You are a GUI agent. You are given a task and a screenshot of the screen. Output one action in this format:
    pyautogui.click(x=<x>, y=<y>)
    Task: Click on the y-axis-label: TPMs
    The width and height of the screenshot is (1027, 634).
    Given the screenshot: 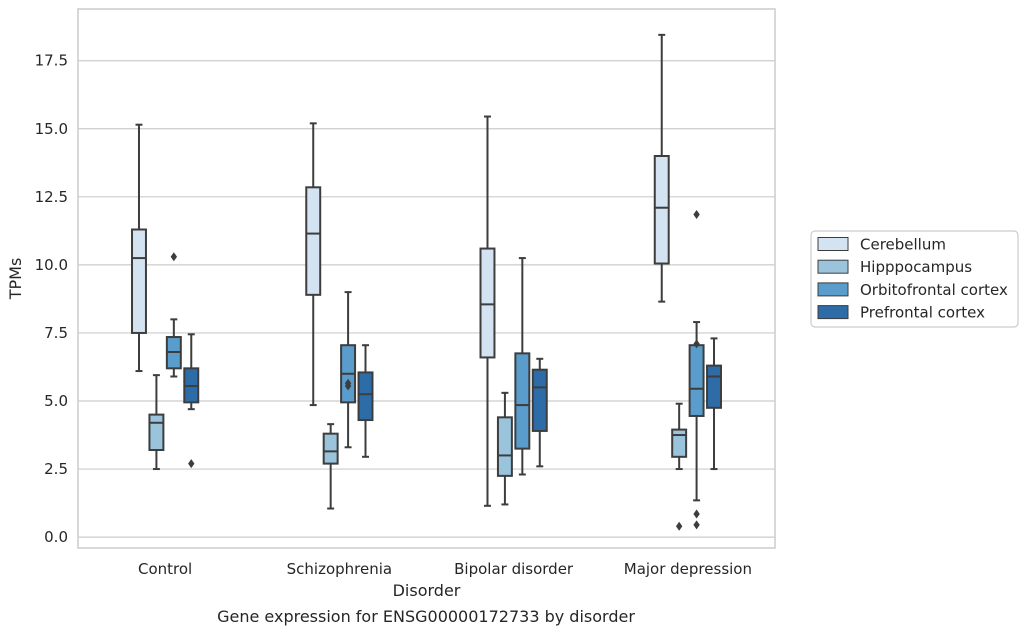 What is the action you would take?
    pyautogui.click(x=15, y=279)
    